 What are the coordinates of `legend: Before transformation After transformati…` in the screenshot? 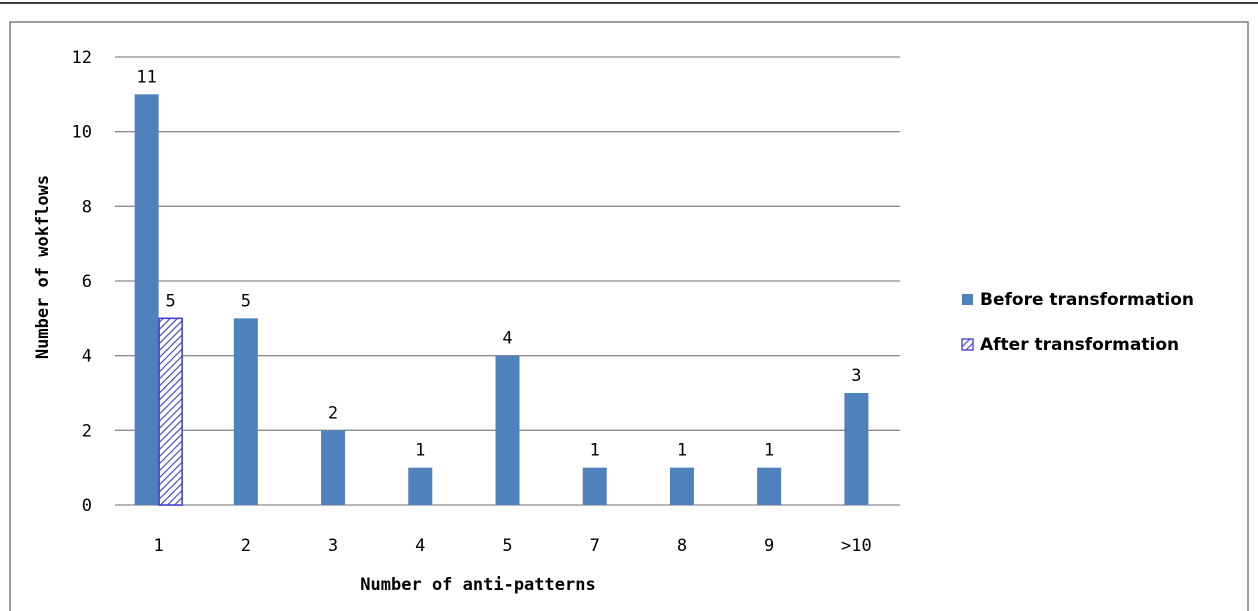 It's located at (1077, 322).